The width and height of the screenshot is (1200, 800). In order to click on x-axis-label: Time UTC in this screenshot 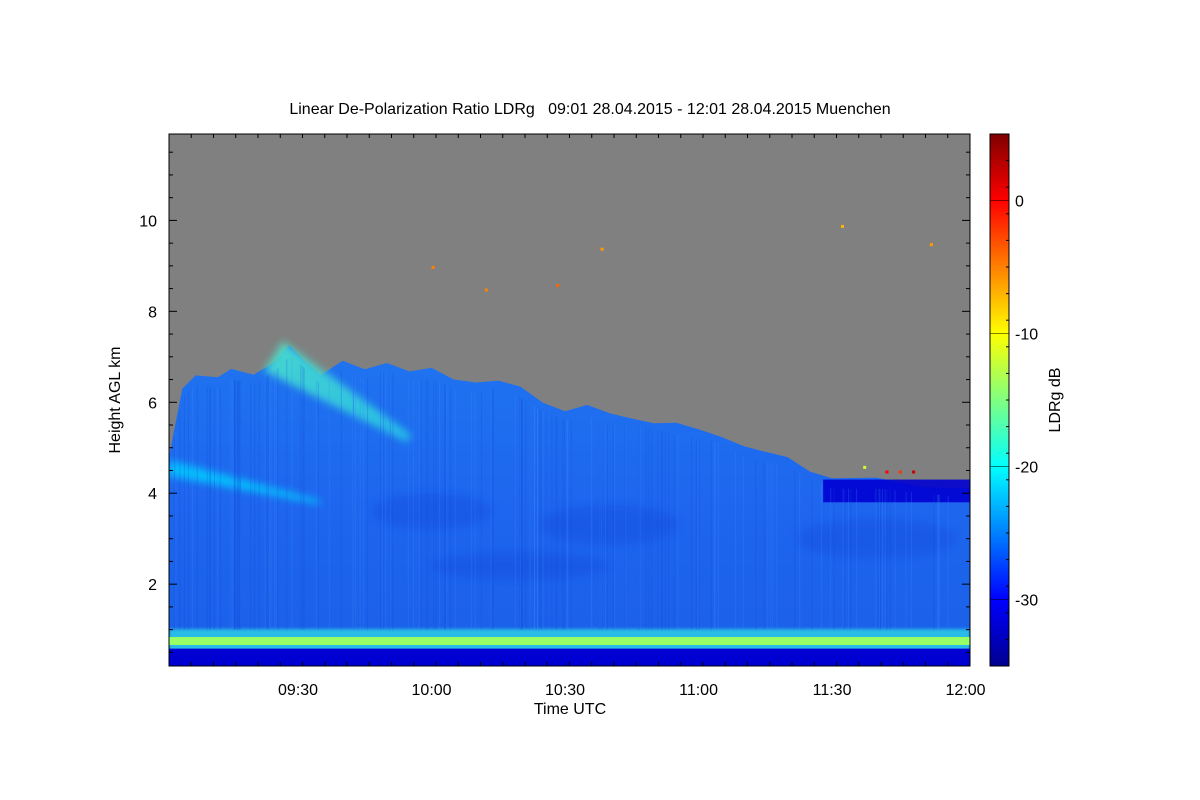, I will do `click(570, 709)`.